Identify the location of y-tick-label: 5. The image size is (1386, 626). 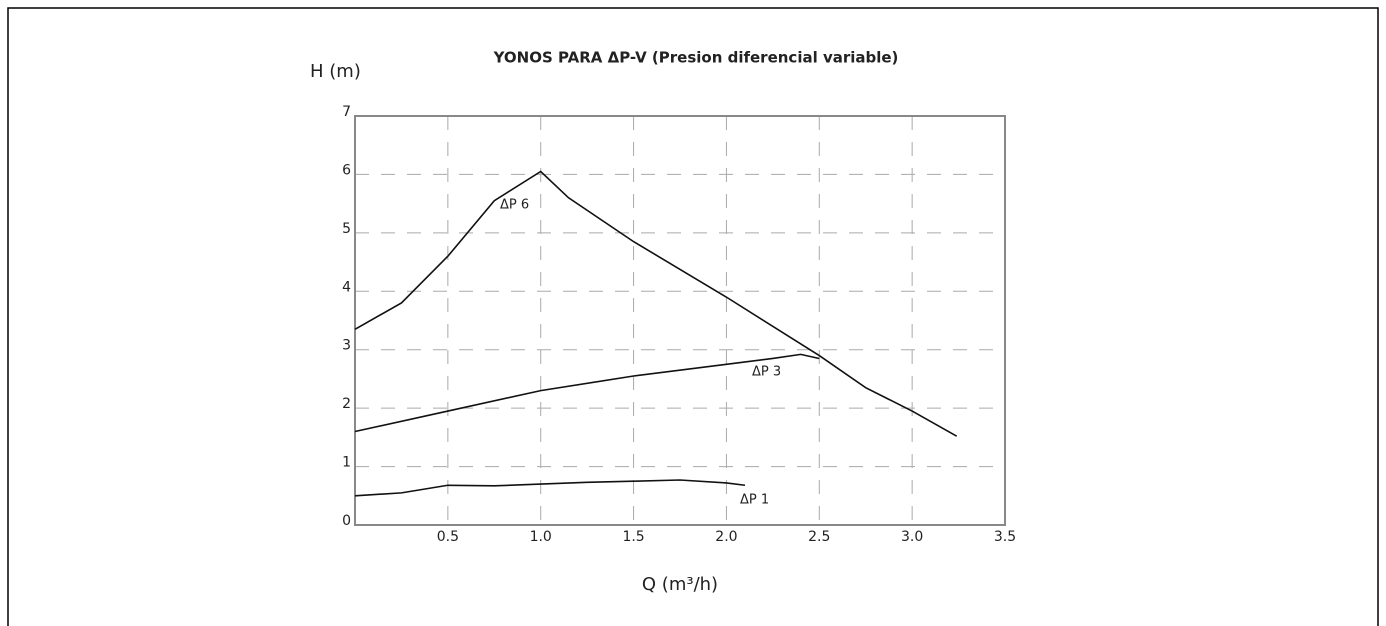
(346, 229).